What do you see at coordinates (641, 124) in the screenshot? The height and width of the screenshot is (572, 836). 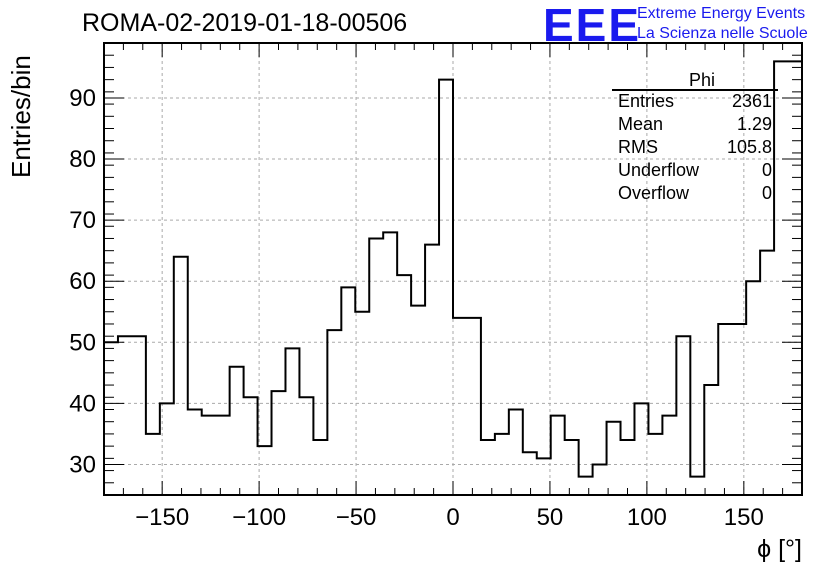 I see `stats-label: Mean` at bounding box center [641, 124].